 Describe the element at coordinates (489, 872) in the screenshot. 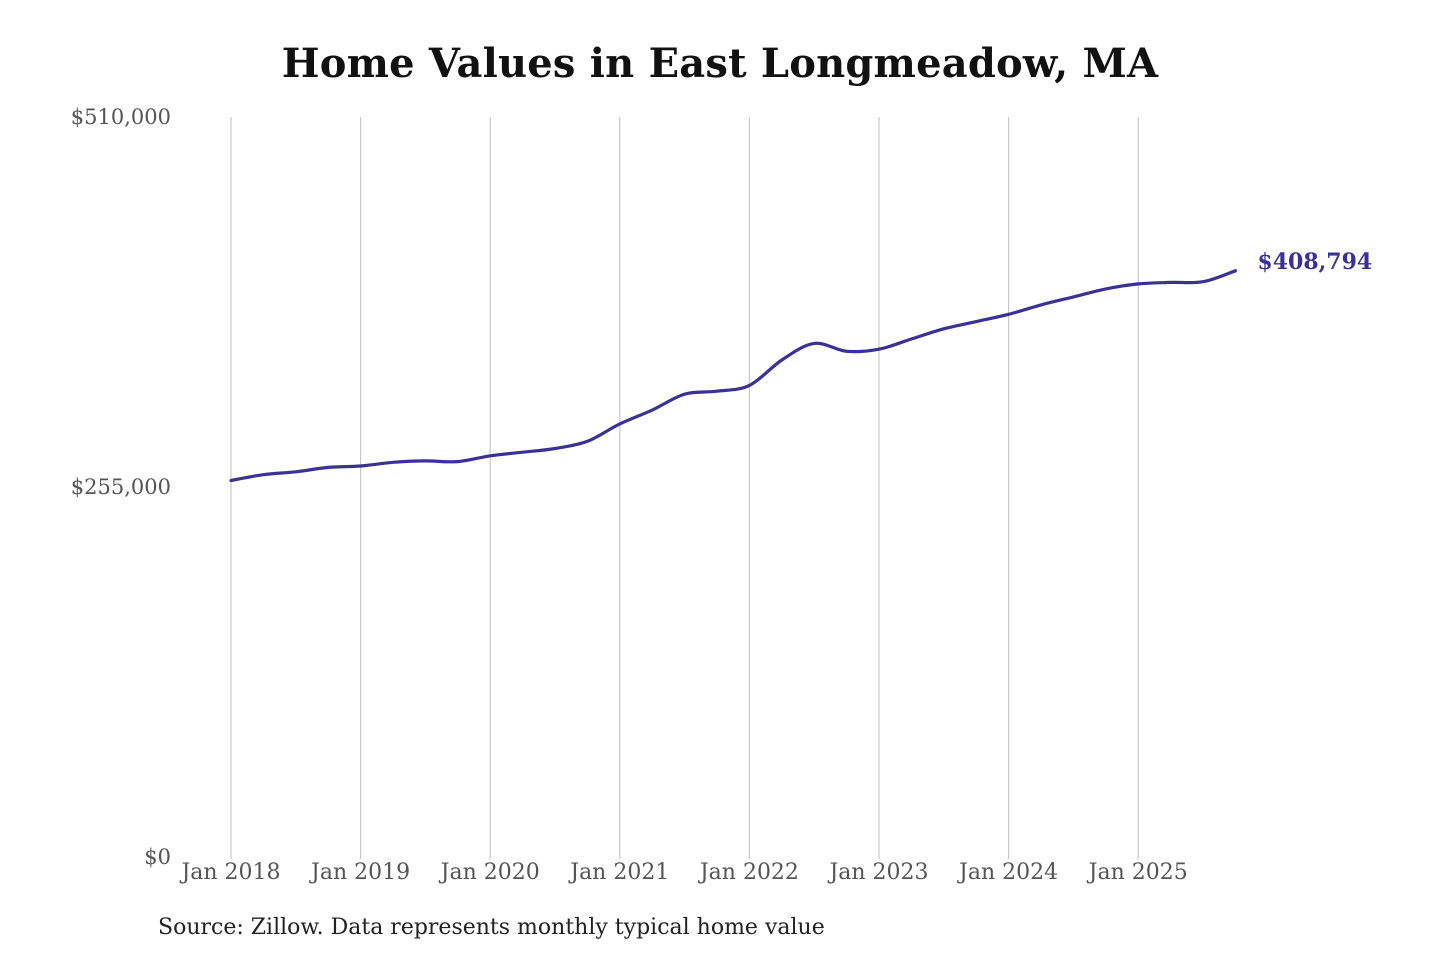

I see `x-tick-label: Jan 2020` at that location.